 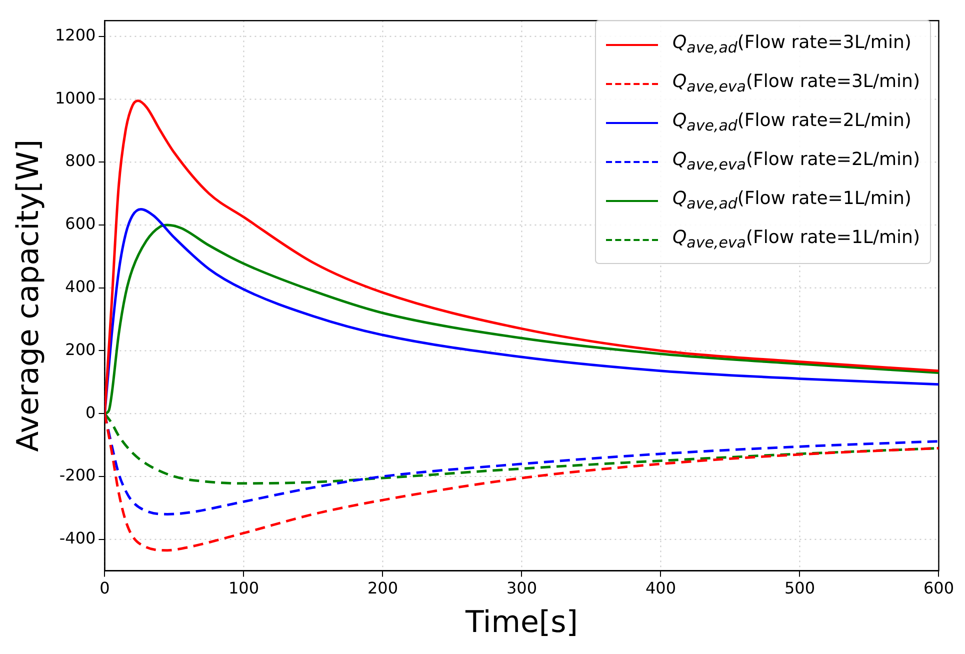 What do you see at coordinates (75, 34) in the screenshot?
I see `y-tick-label: 1200` at bounding box center [75, 34].